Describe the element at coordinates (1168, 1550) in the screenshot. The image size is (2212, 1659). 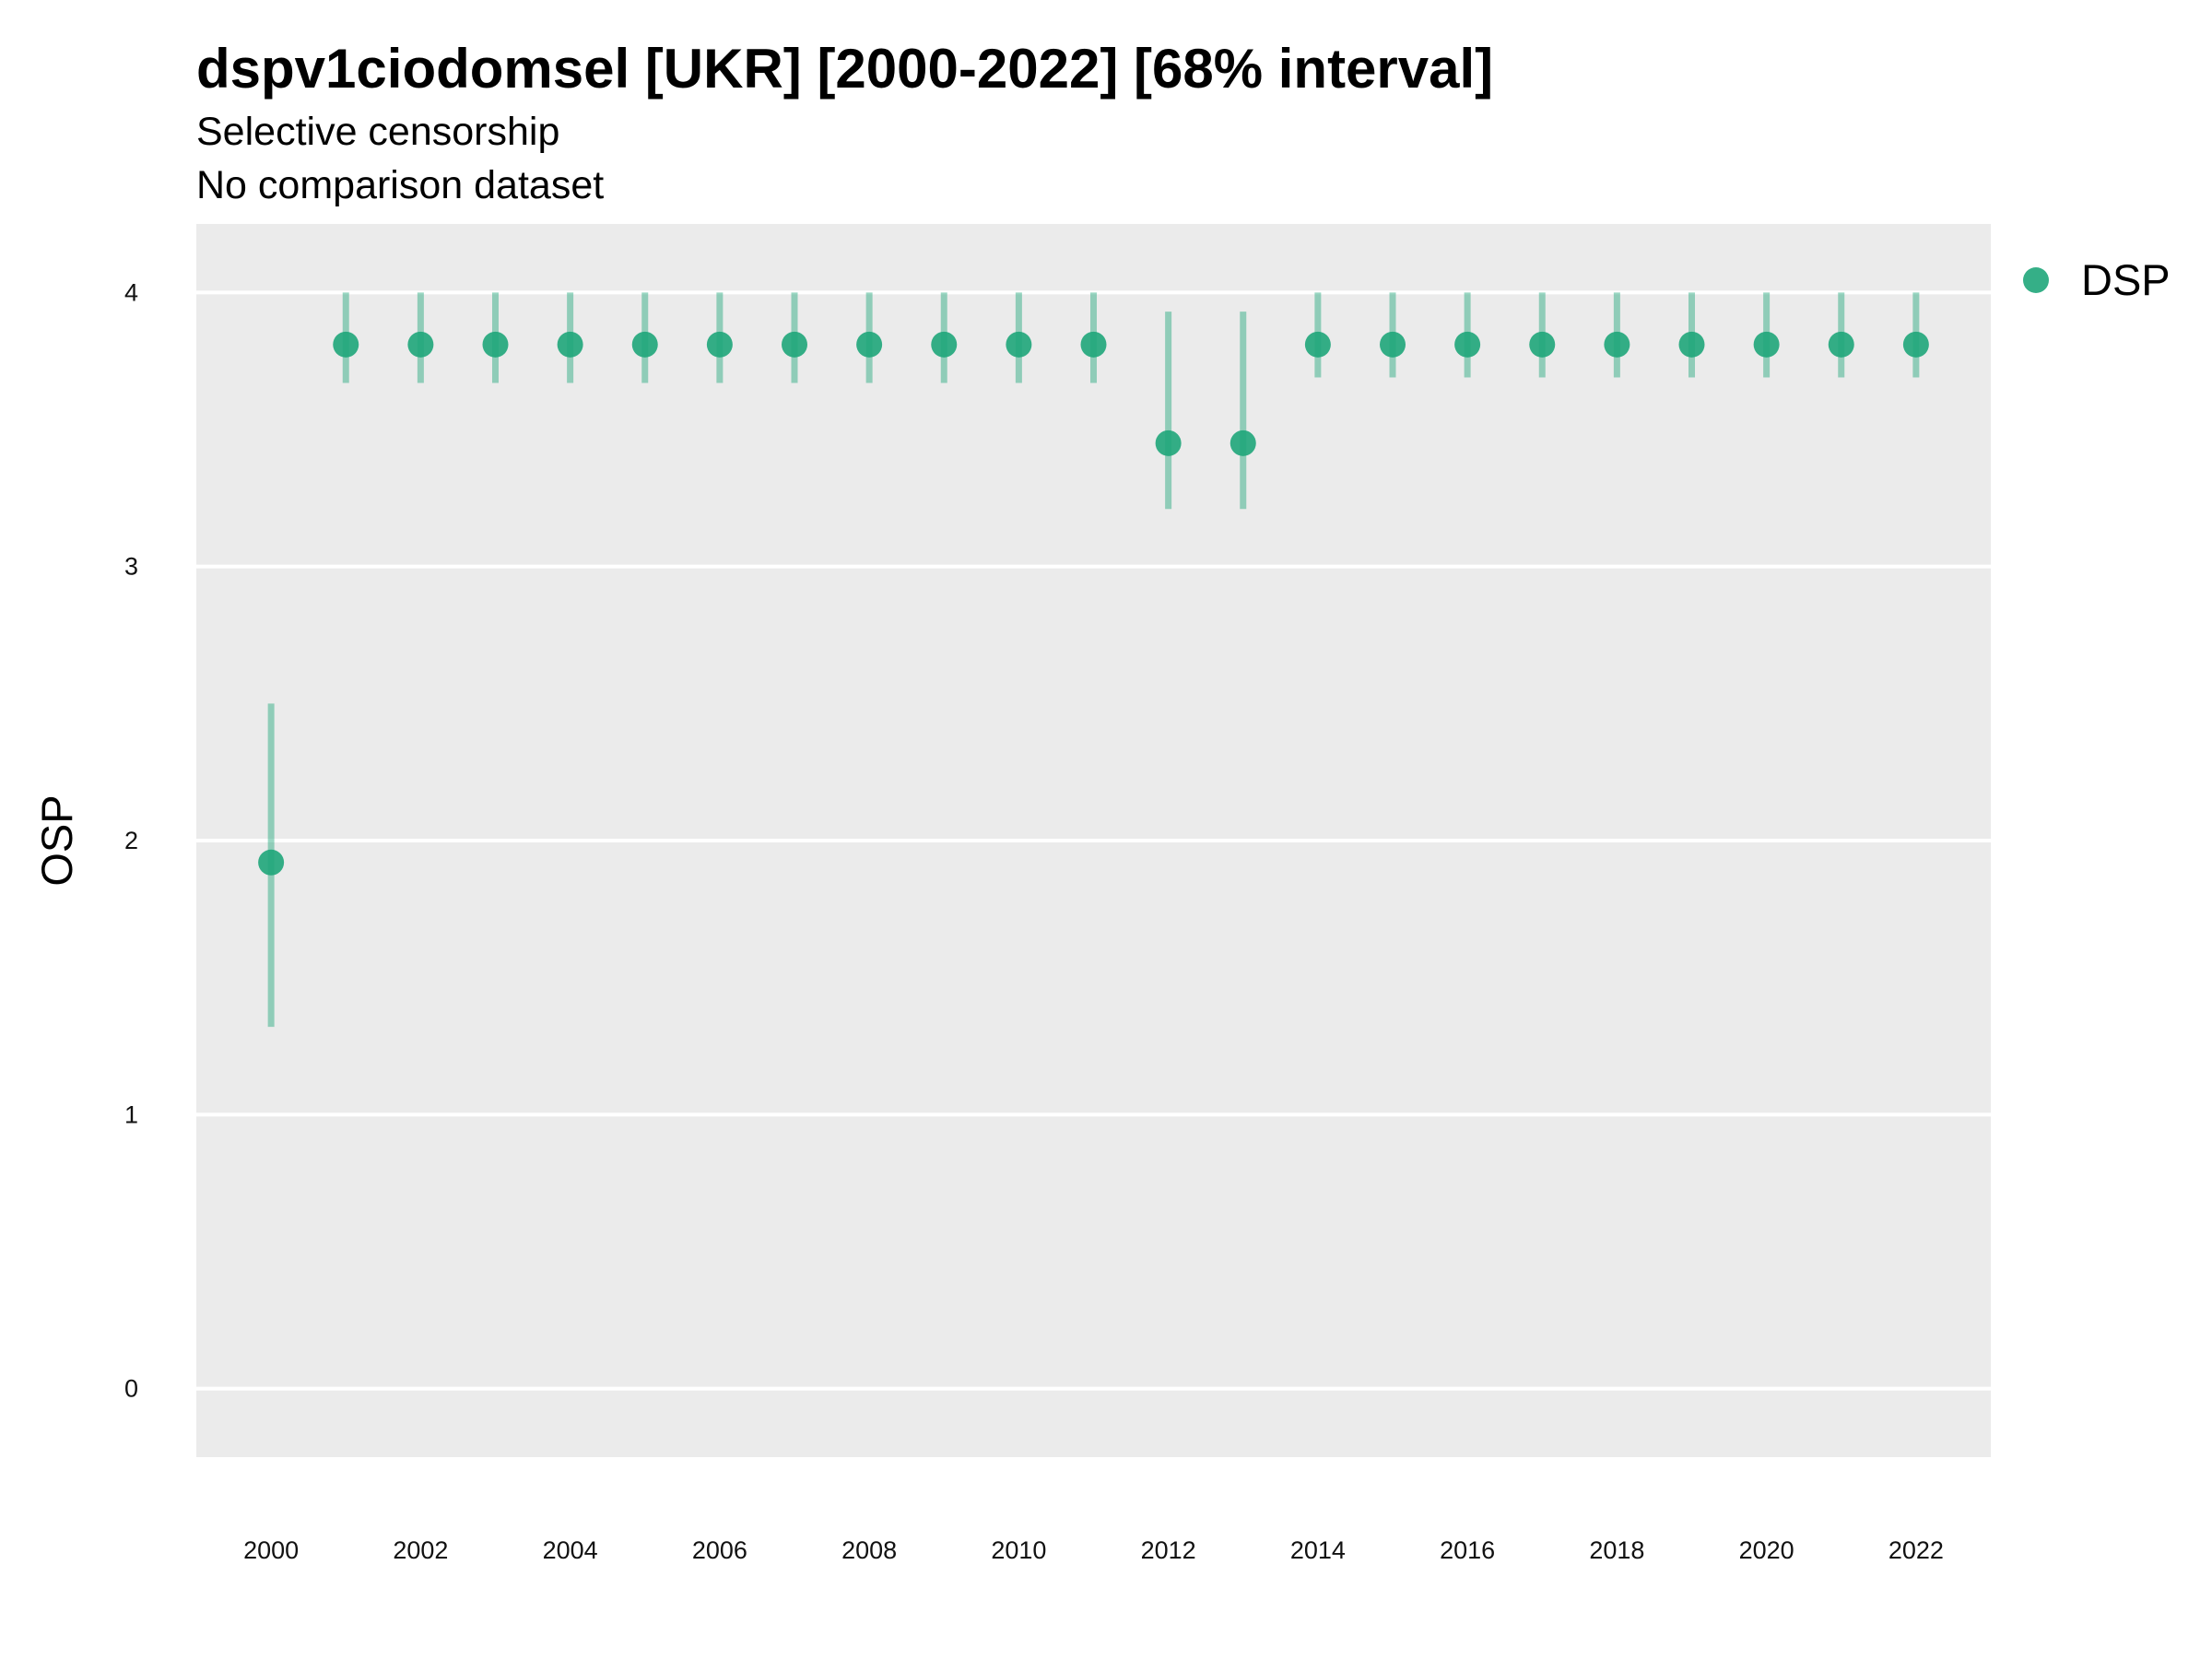
I see `x-tick-label: 2012` at that location.